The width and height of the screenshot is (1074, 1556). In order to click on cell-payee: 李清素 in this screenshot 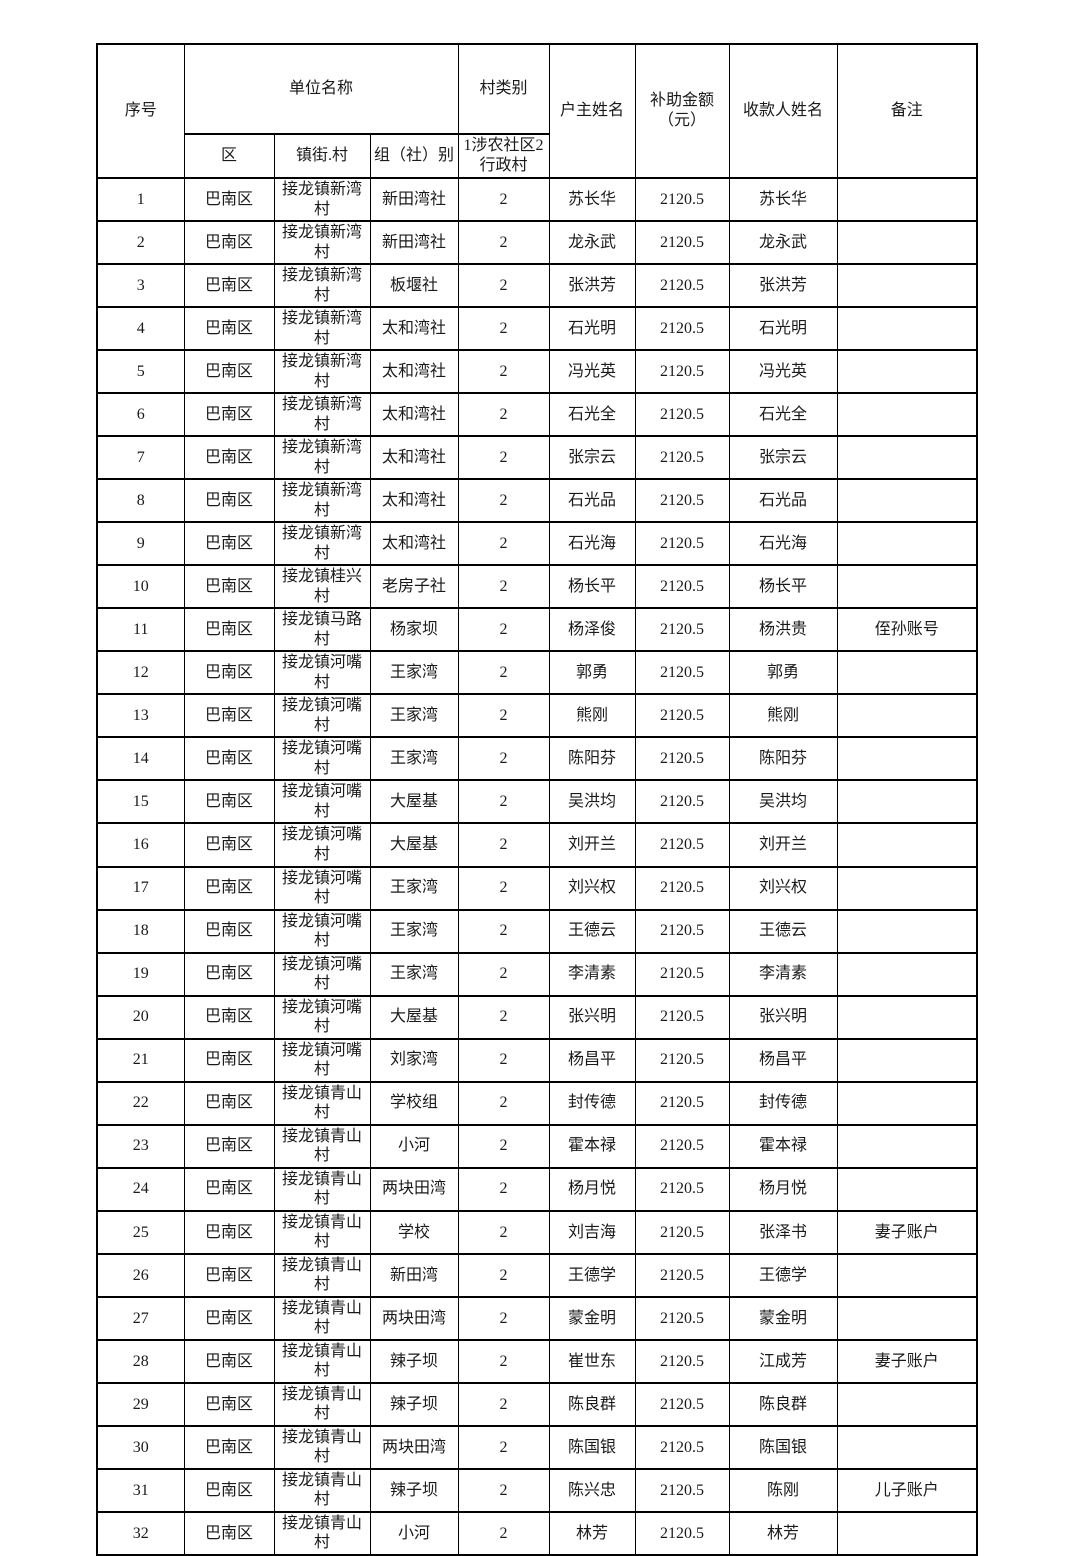, I will do `click(783, 974)`.